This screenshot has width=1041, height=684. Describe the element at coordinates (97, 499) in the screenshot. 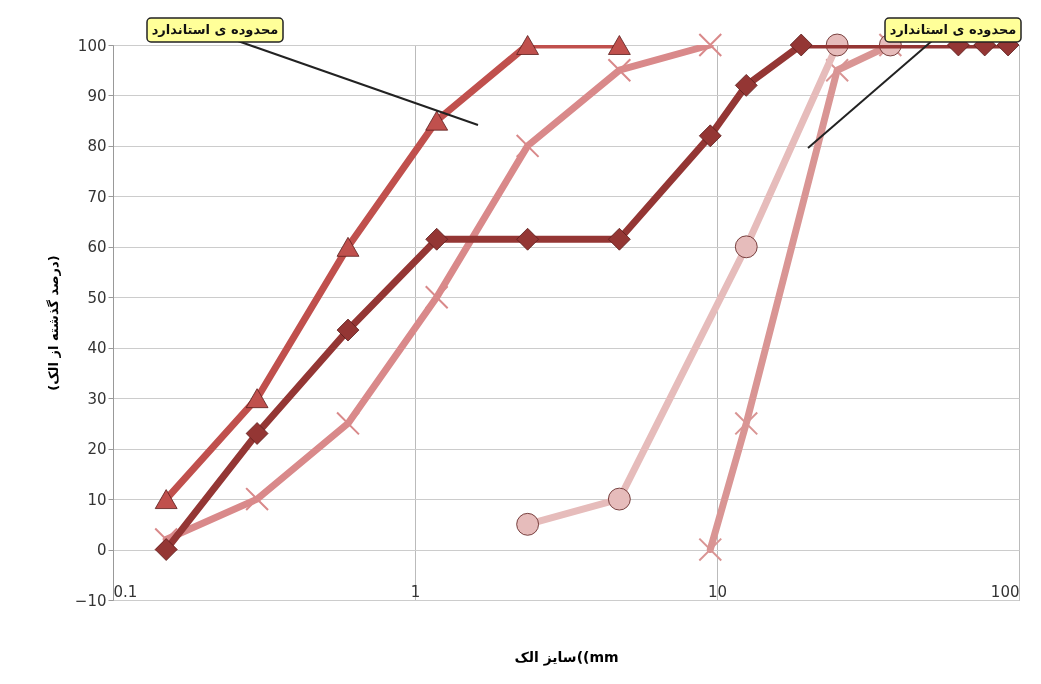

I see `y-tick-label: 10` at that location.